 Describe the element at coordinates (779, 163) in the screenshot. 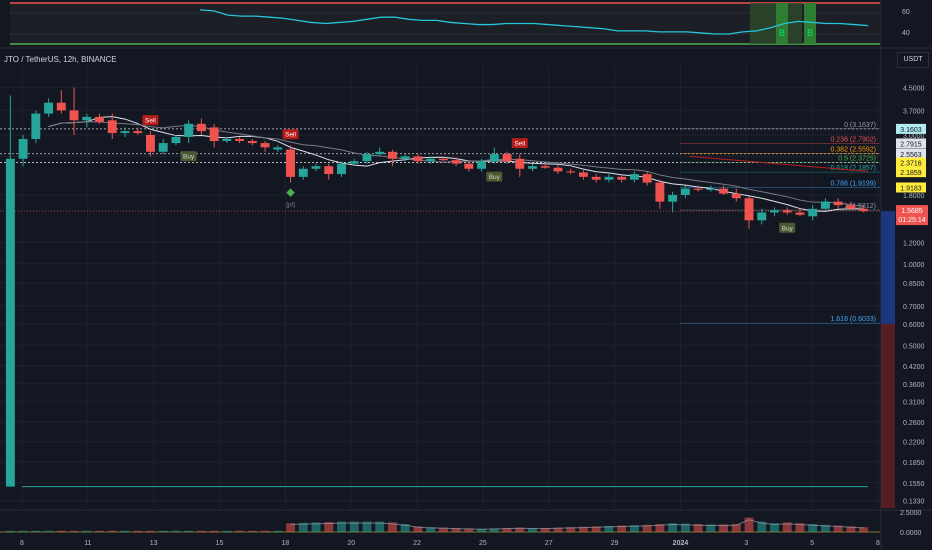

I see `trend-line` at that location.